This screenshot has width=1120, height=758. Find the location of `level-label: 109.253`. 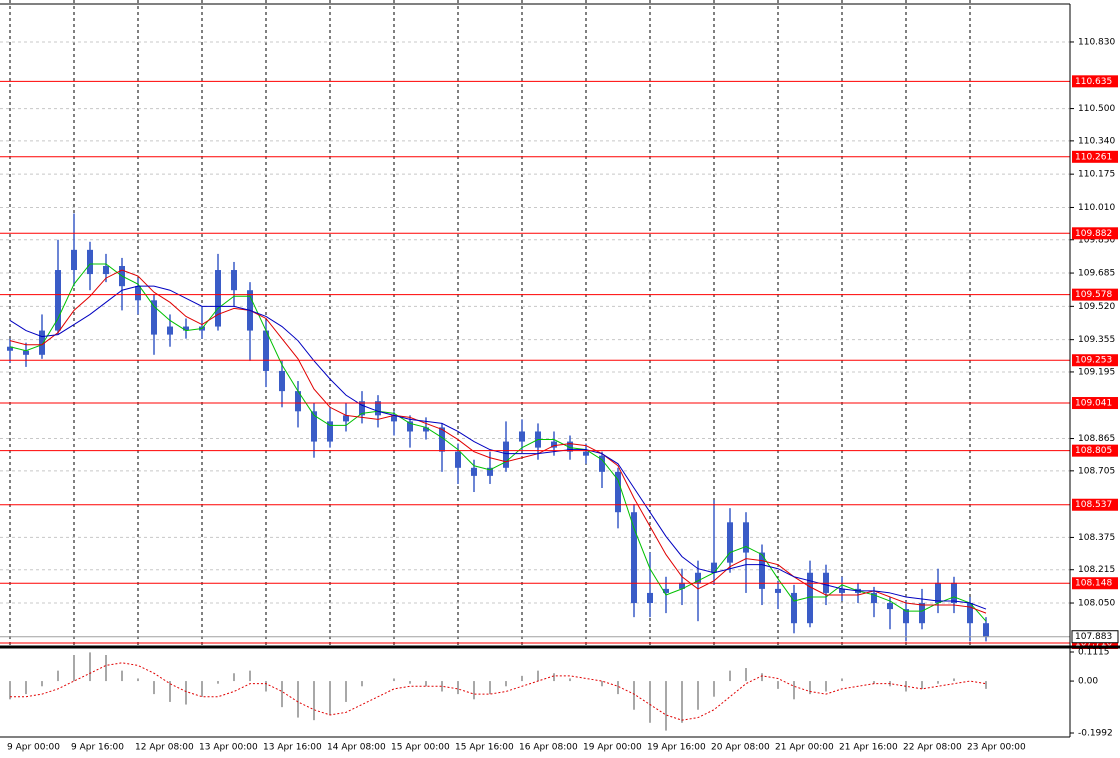

level-label: 109.253 is located at coordinates (1093, 361).